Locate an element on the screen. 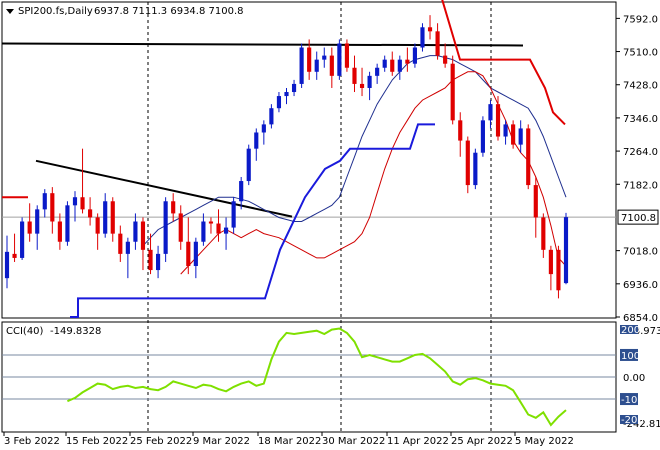 The width and height of the screenshot is (660, 450). date-tick-label: 25 Apr 2022 is located at coordinates (482, 441).